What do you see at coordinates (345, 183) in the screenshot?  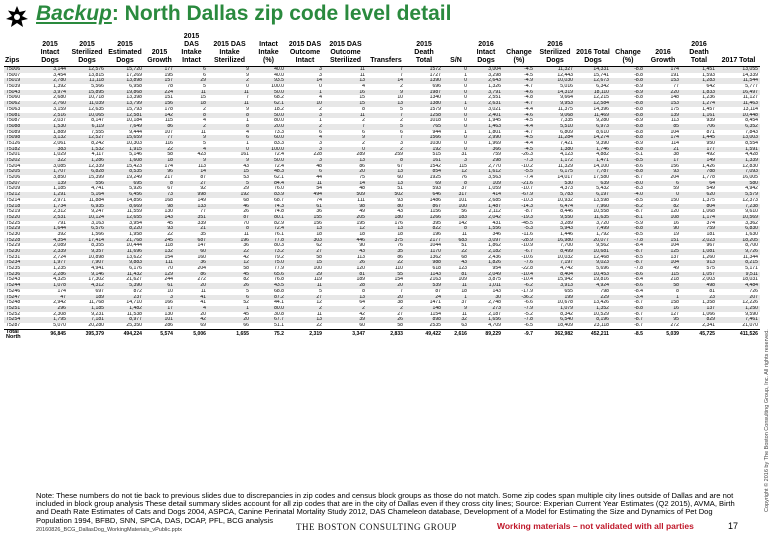 I see `table-cell: 14` at bounding box center [345, 183].